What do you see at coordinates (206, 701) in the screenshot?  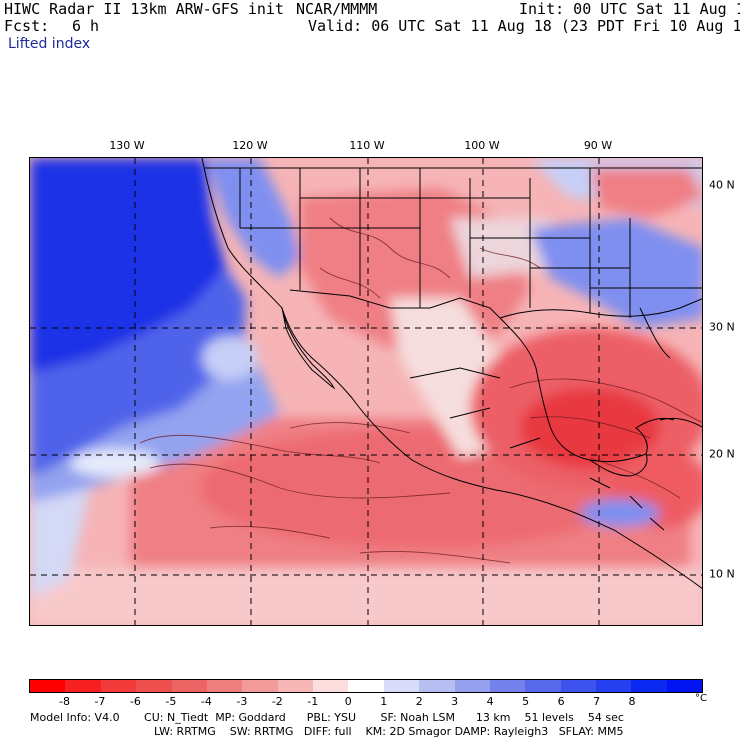 I see `colorbar-tick-label: -4` at bounding box center [206, 701].